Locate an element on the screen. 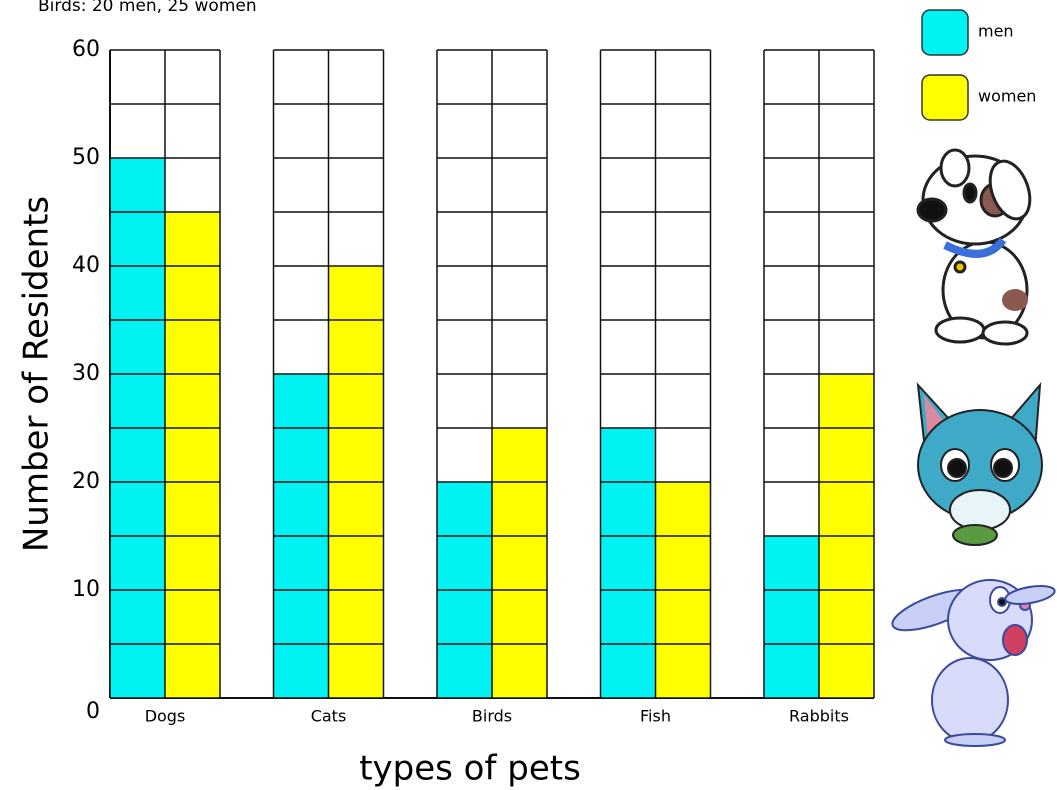  y-tick-label: 30 is located at coordinates (86, 373).